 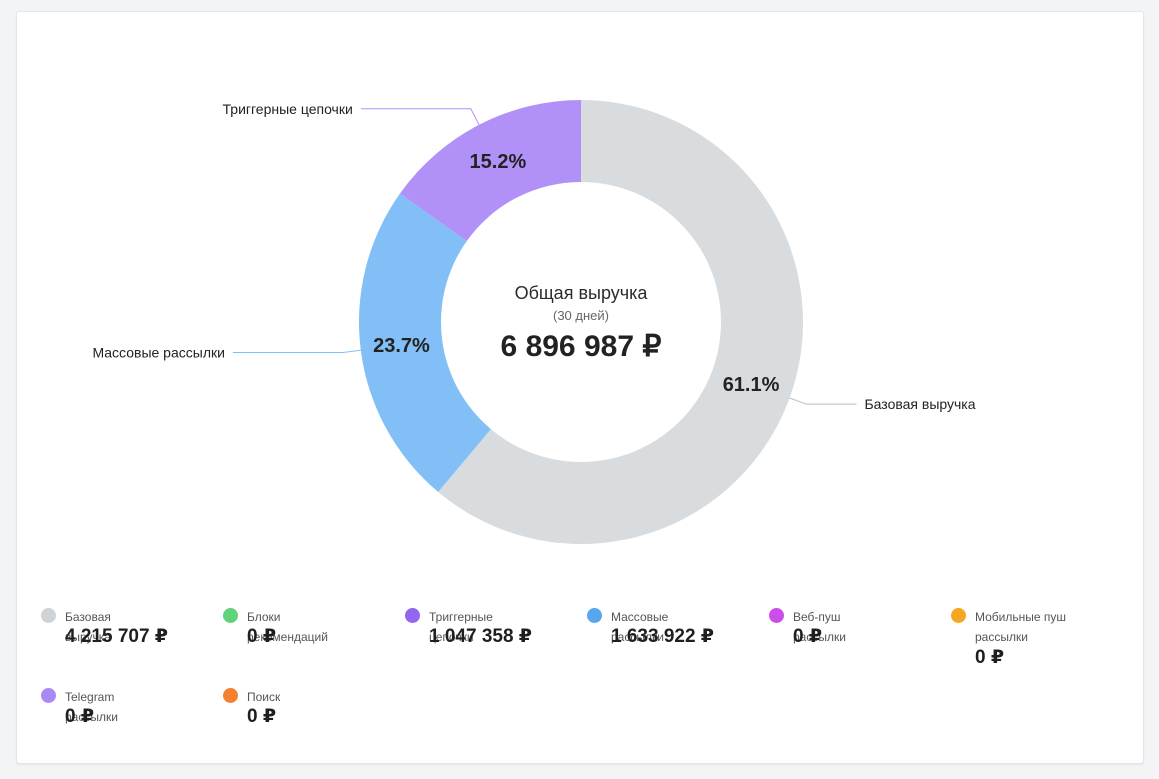 I want to click on legend-value: 1 633 922 ₽, so click(x=663, y=636).